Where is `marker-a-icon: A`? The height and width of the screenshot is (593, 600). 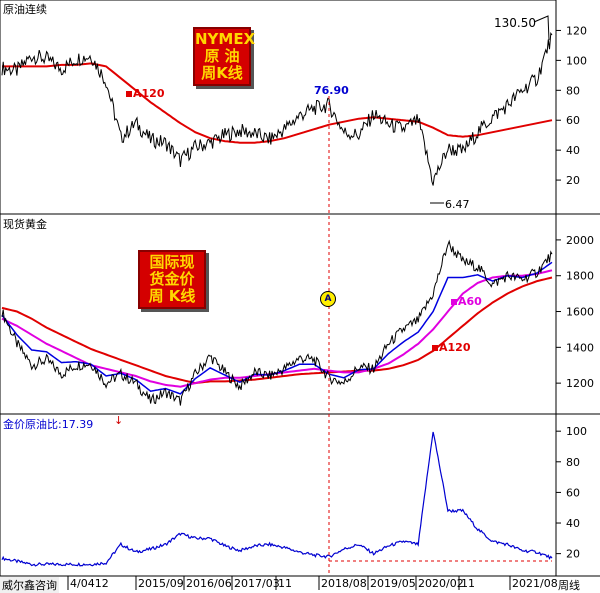 marker-a-icon: A is located at coordinates (328, 299).